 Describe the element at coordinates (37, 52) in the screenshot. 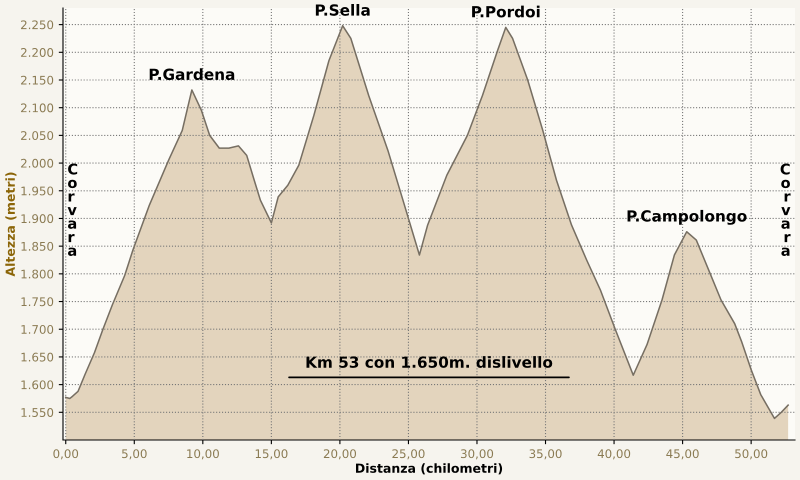

I see `y-tick-label: 2.200` at that location.